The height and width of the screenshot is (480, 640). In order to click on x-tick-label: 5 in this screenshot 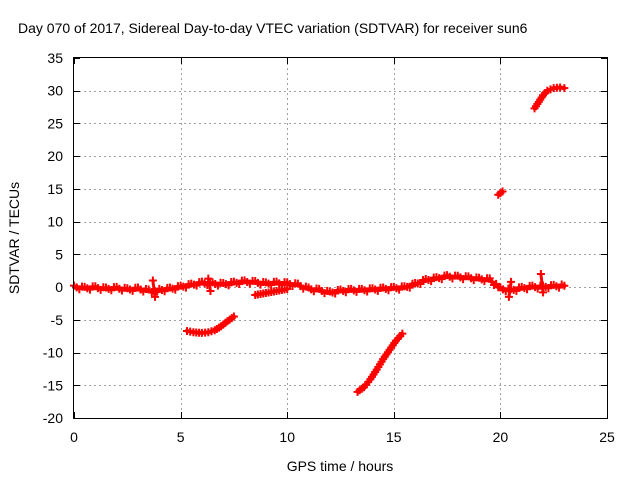, I will do `click(181, 437)`.